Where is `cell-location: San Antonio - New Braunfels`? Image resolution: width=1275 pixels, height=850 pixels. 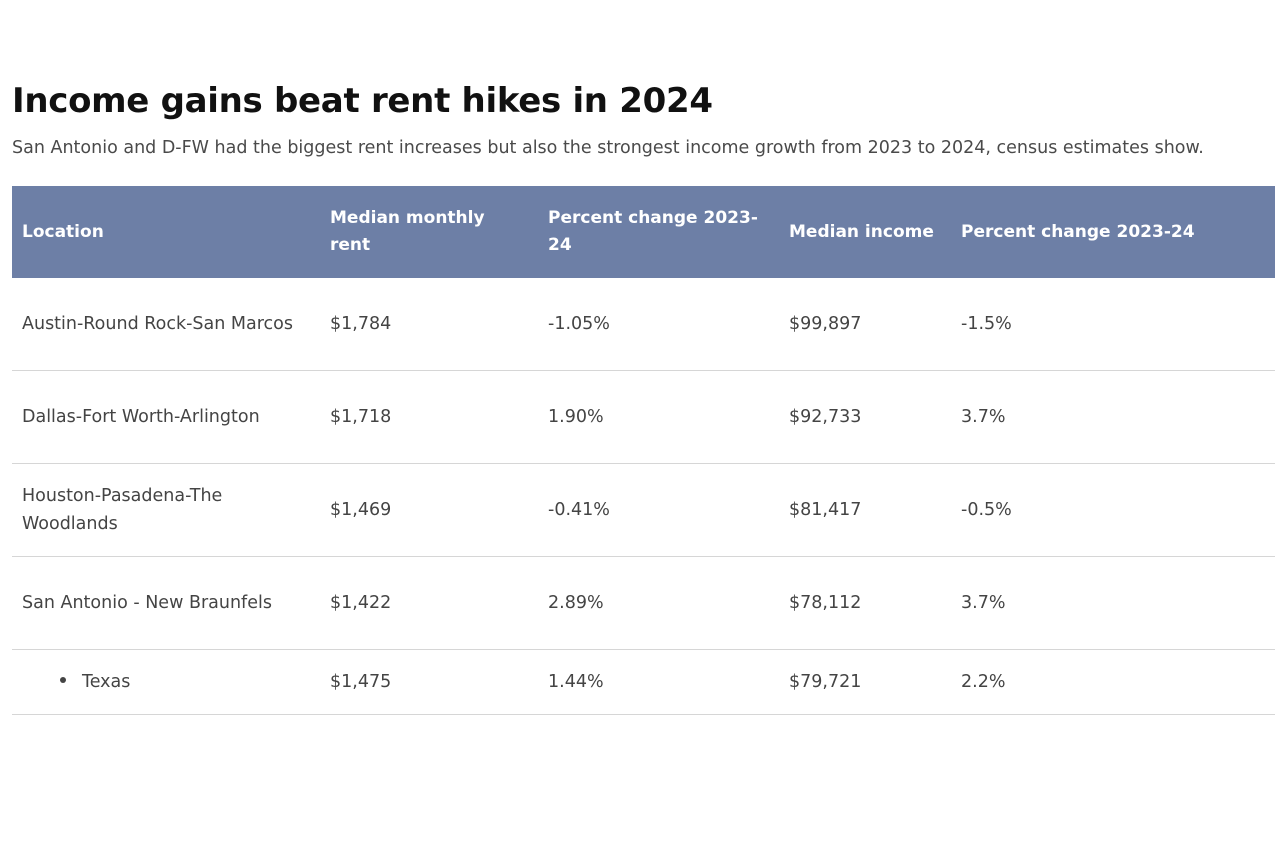 cell-location: San Antonio - New Braunfels is located at coordinates (166, 603).